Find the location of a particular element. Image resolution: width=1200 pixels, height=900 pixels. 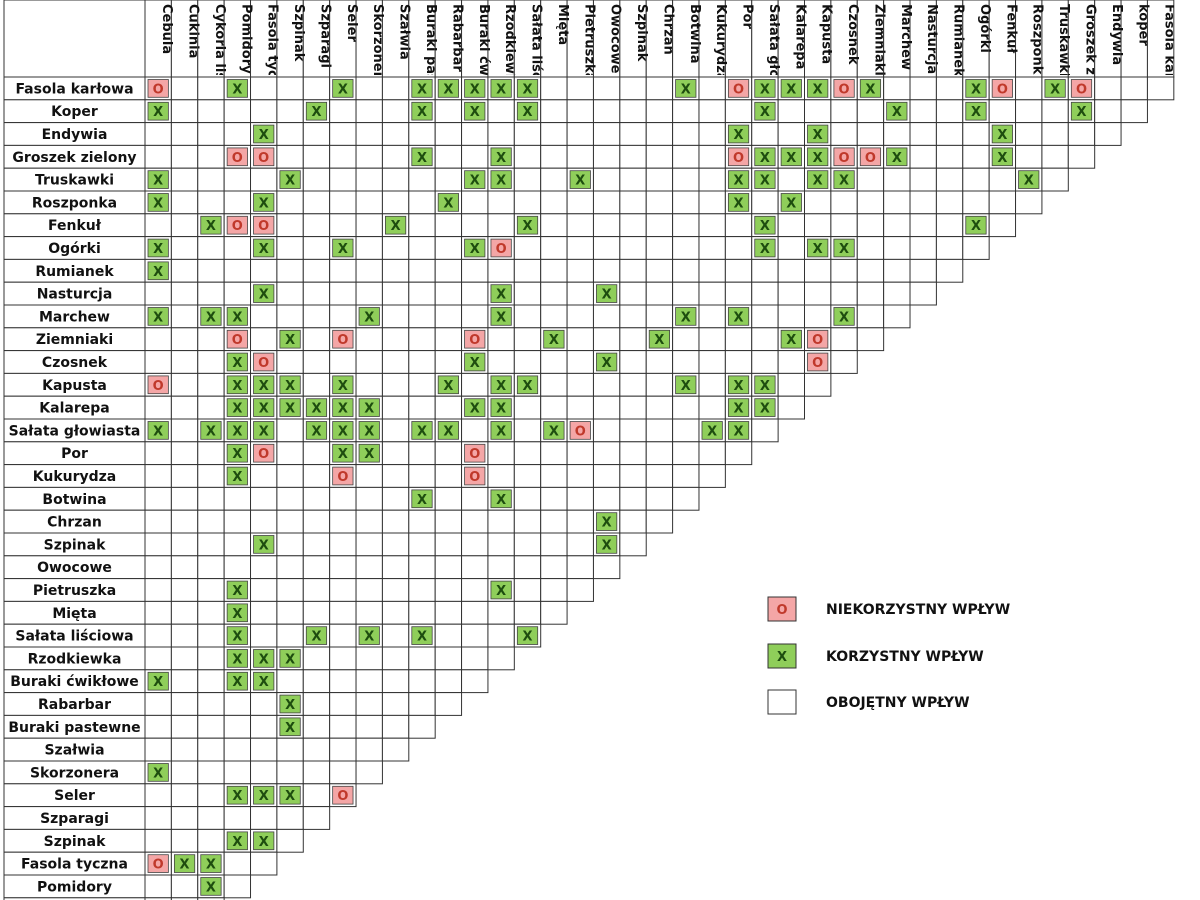

row-label-cell is located at coordinates (74, 898).